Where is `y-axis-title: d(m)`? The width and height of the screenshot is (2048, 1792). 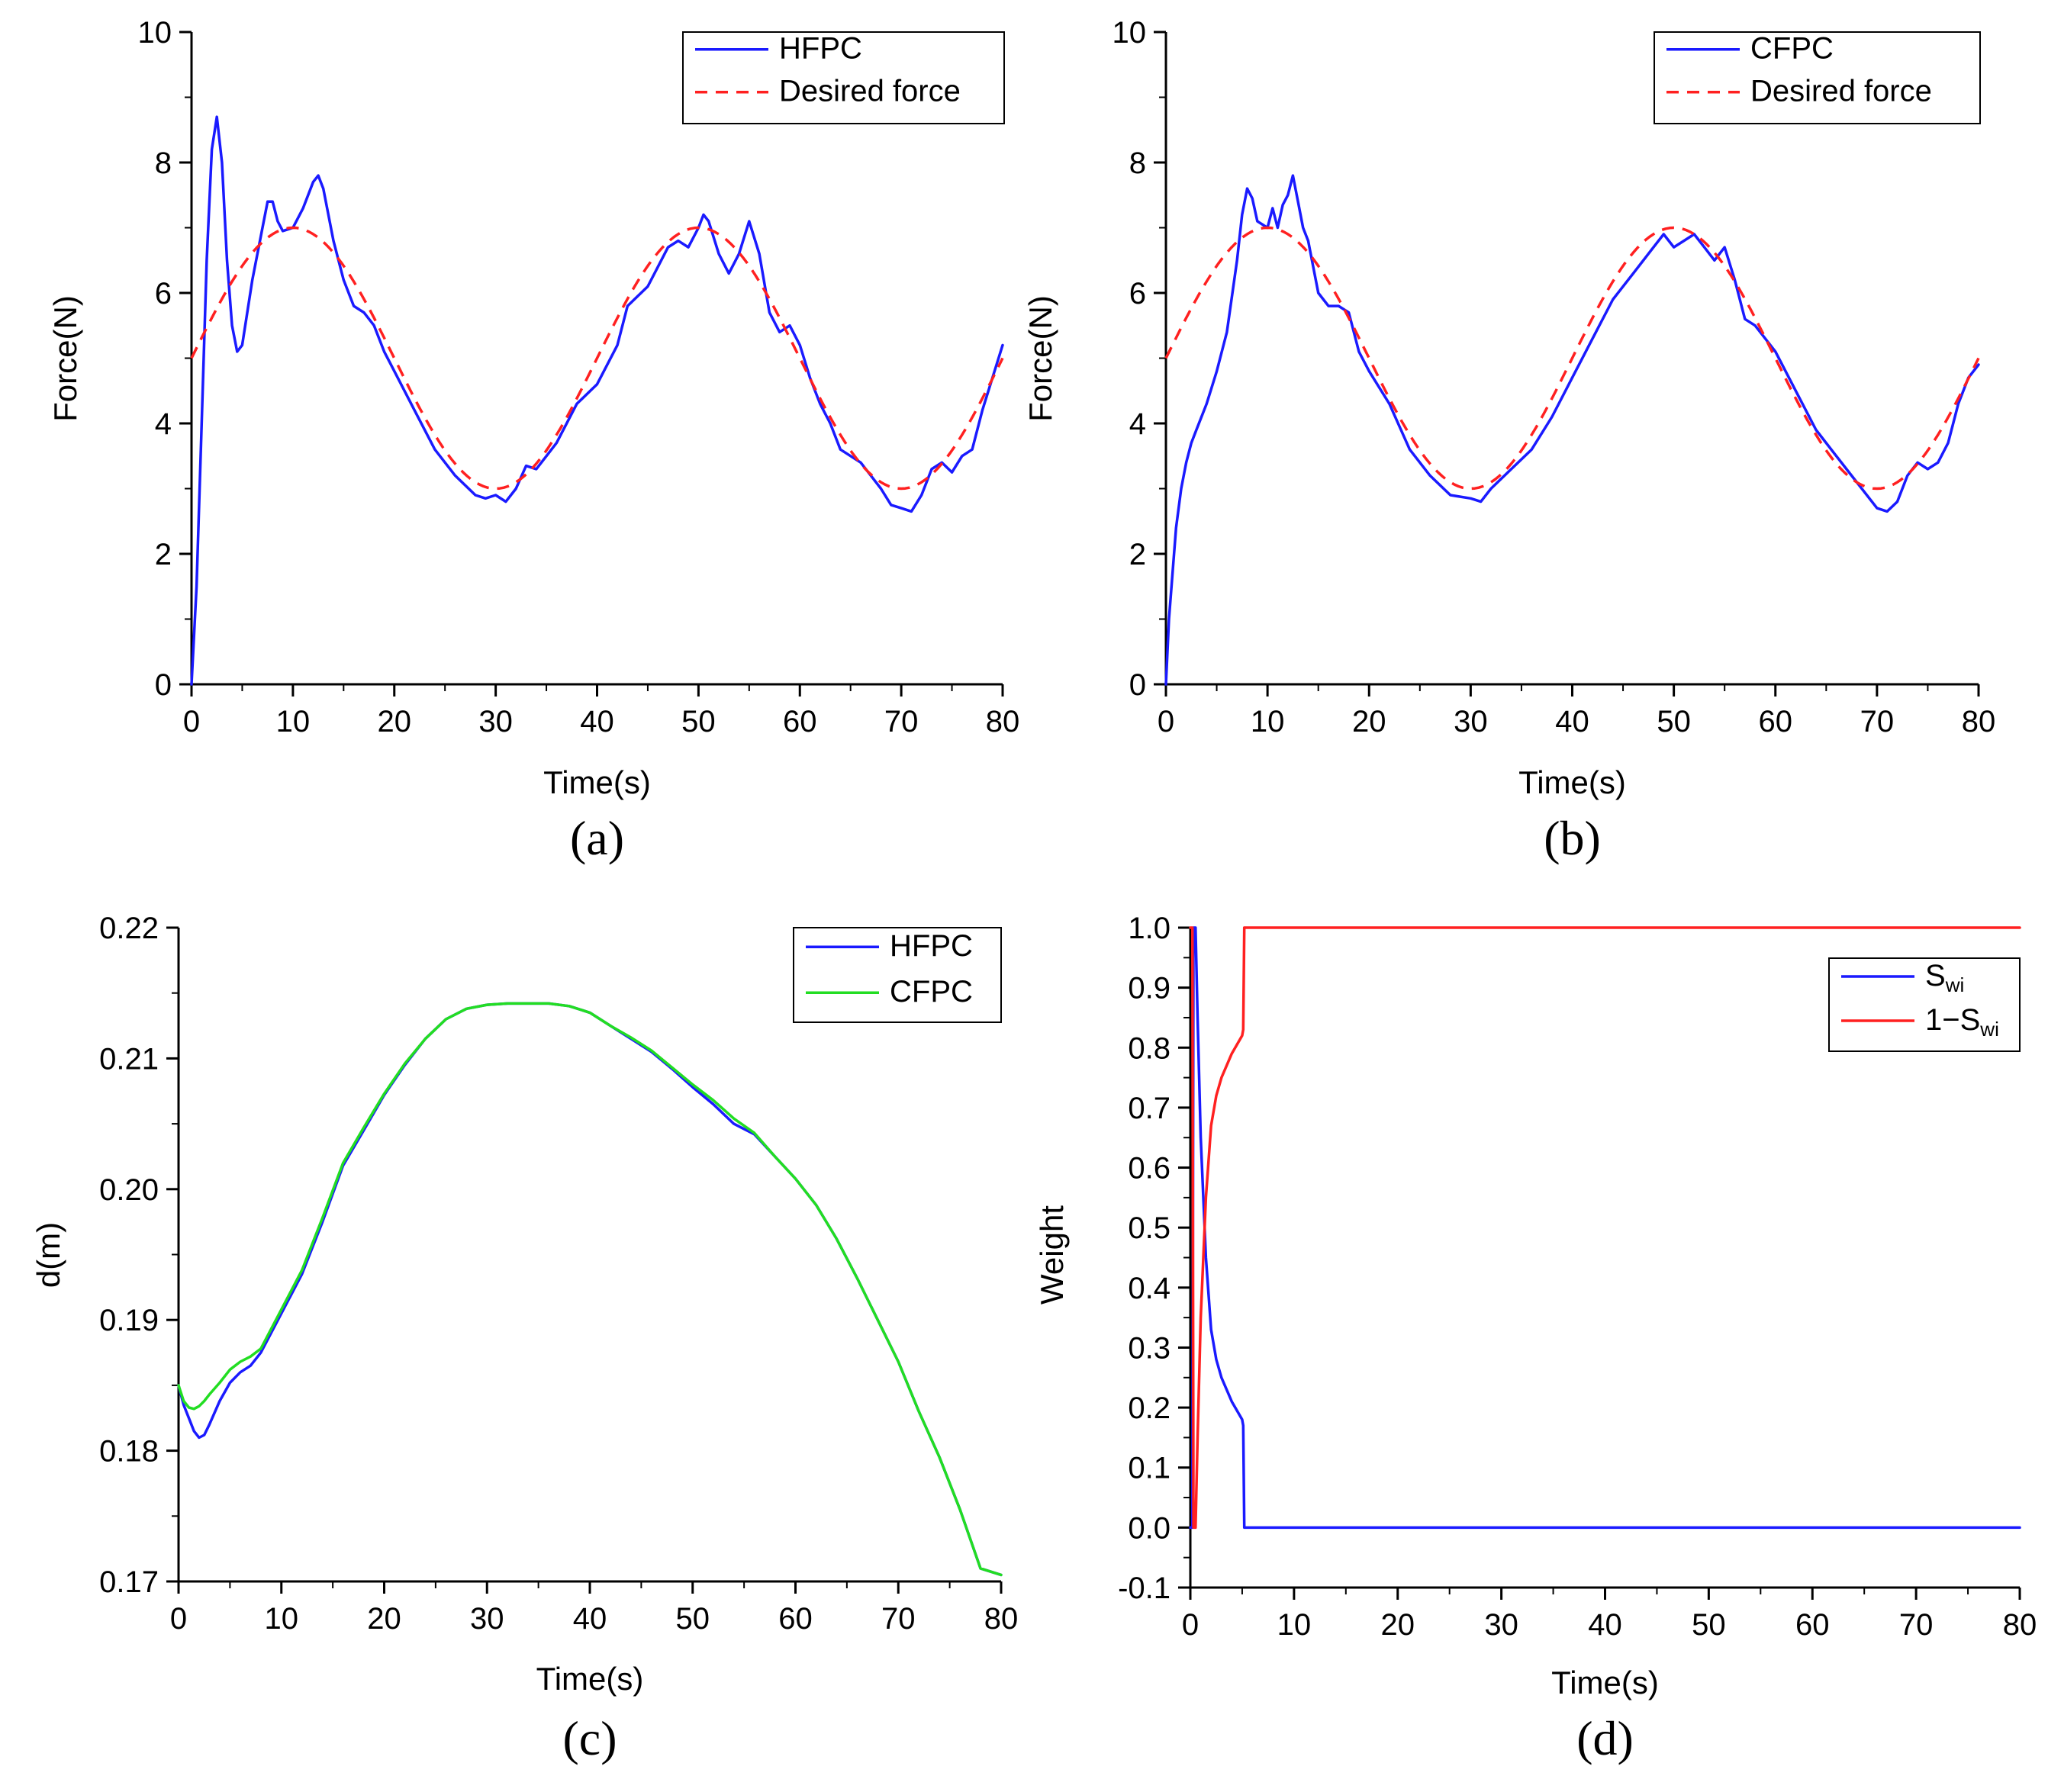 y-axis-title: d(m) is located at coordinates (48, 1255).